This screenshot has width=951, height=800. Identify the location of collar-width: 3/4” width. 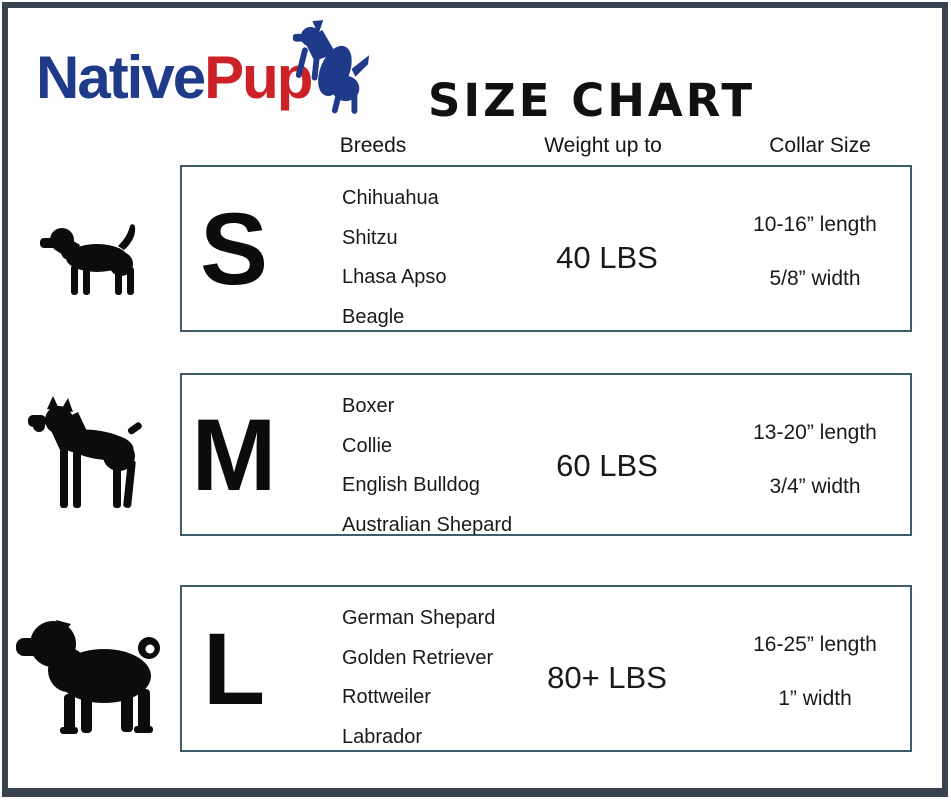
(815, 486).